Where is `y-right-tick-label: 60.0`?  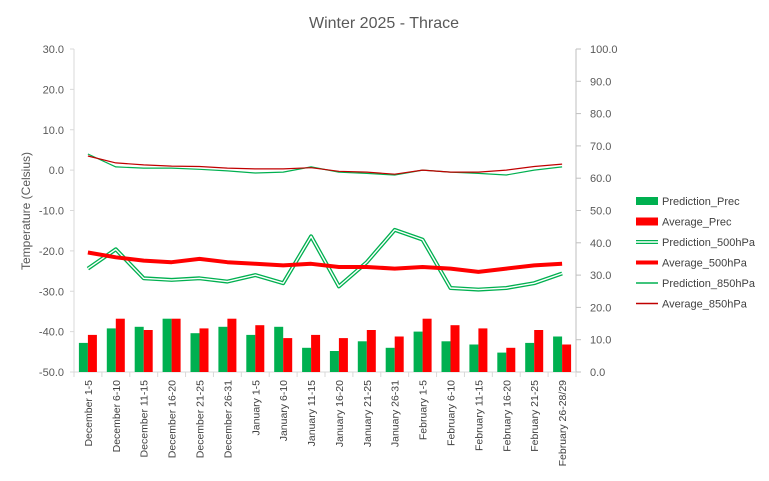
y-right-tick-label: 60.0 is located at coordinates (600, 179).